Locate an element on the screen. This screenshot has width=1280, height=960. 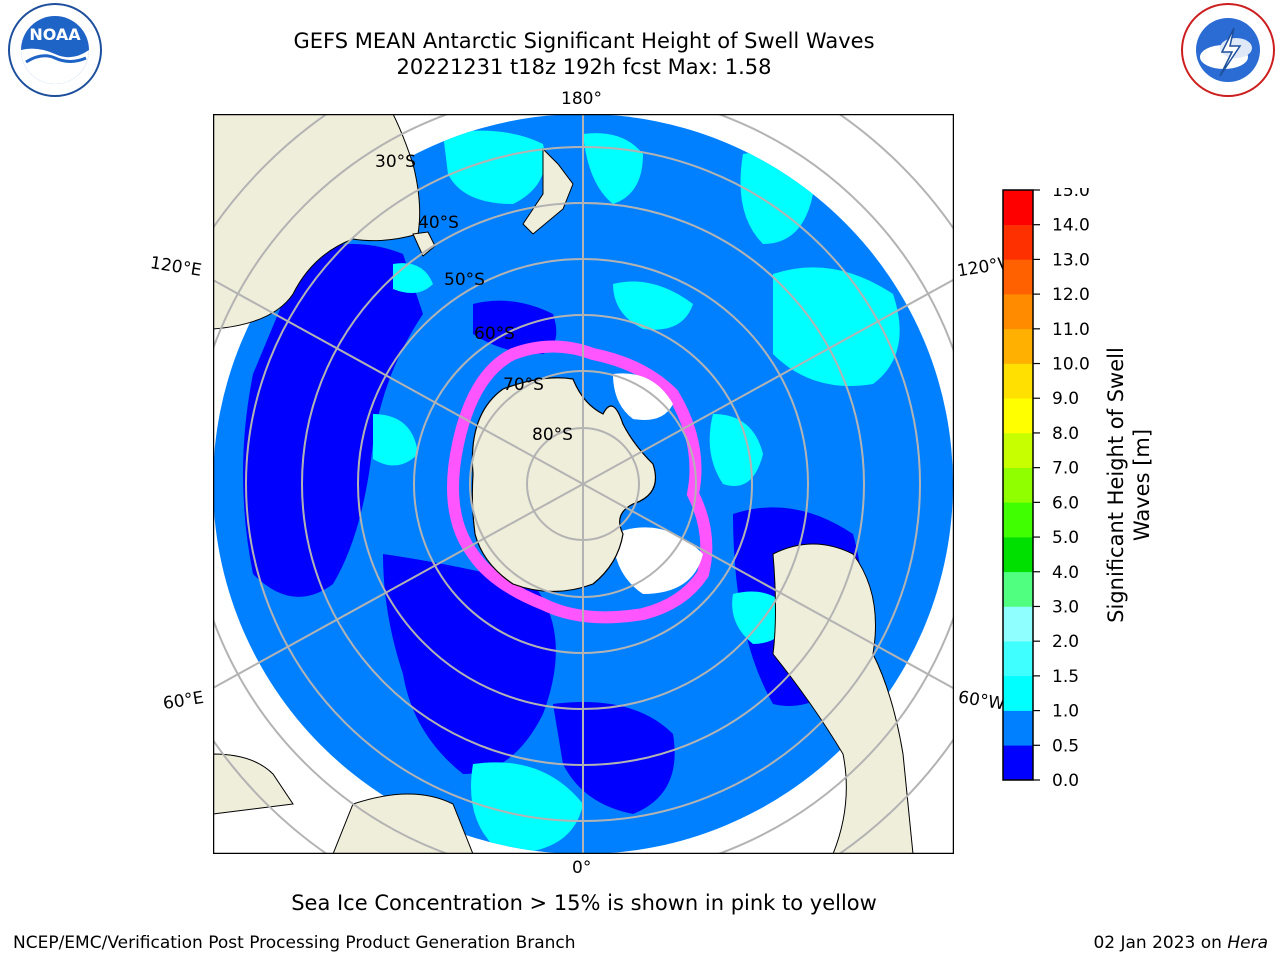
australia-landmass is located at coordinates (317, 222).